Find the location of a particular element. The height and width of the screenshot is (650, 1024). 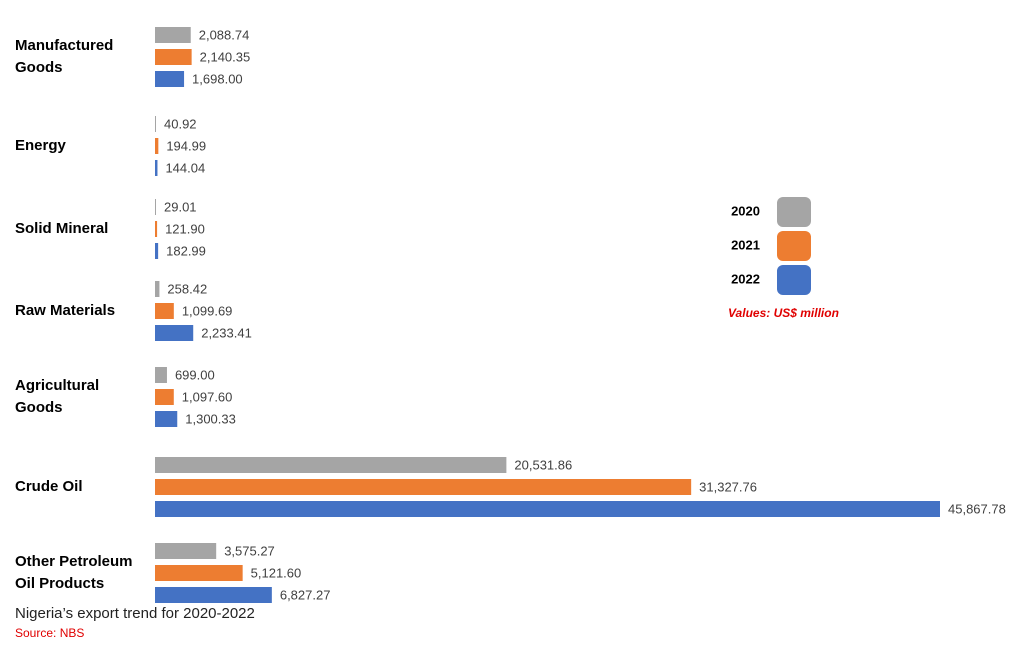

value-label: 1,099.69 is located at coordinates (207, 310).